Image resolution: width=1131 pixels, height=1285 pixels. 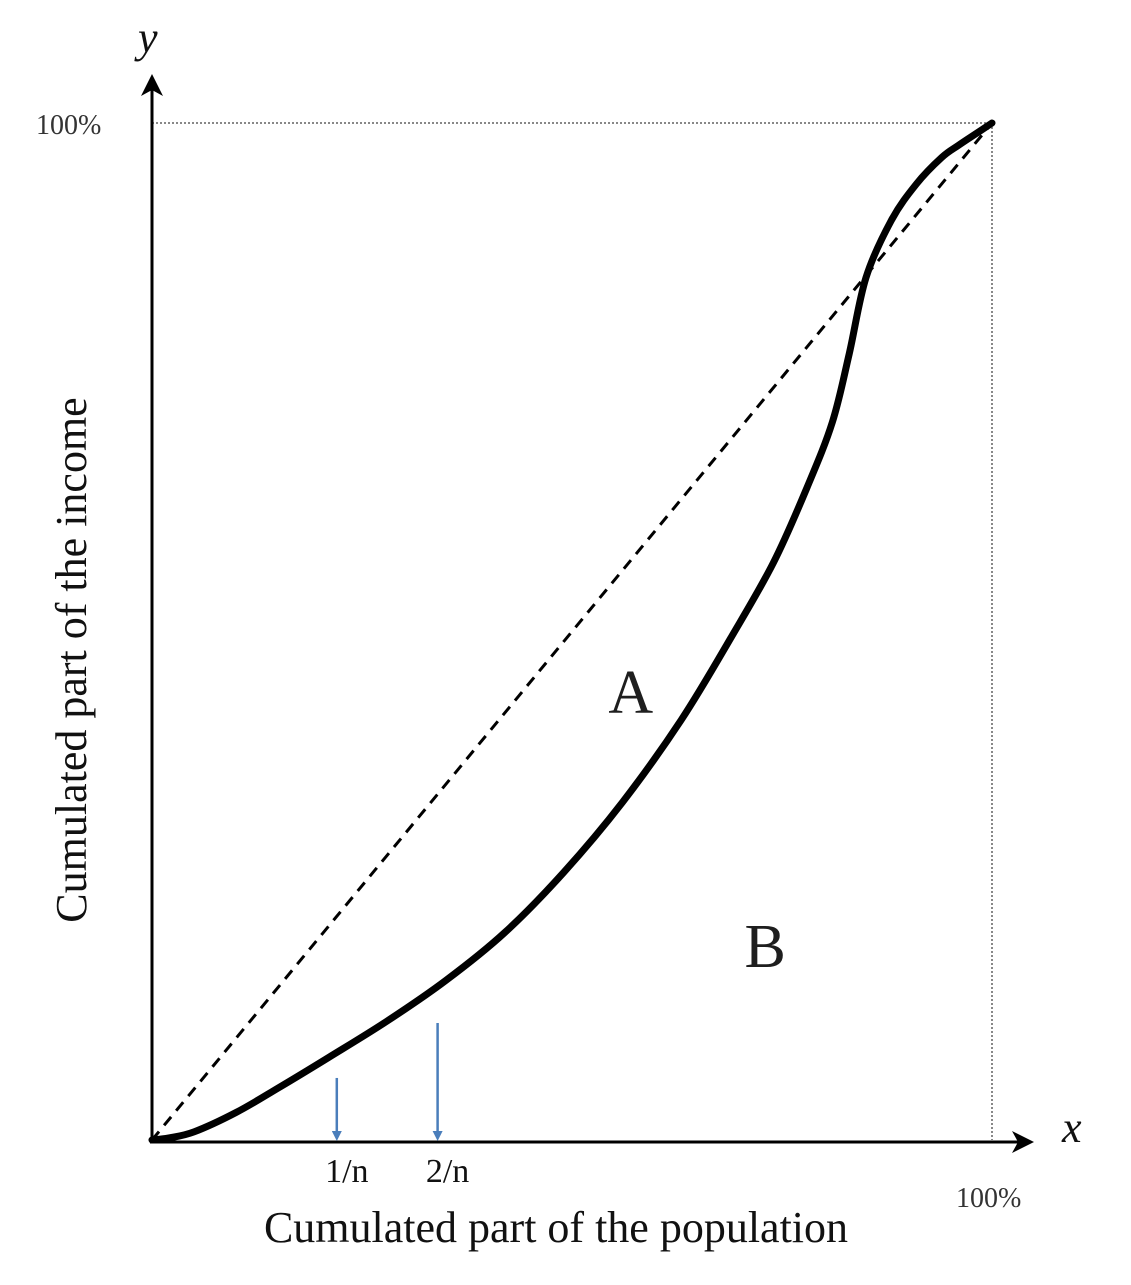 What do you see at coordinates (68, 125) in the screenshot?
I see `y-tick-100-label: 100%` at bounding box center [68, 125].